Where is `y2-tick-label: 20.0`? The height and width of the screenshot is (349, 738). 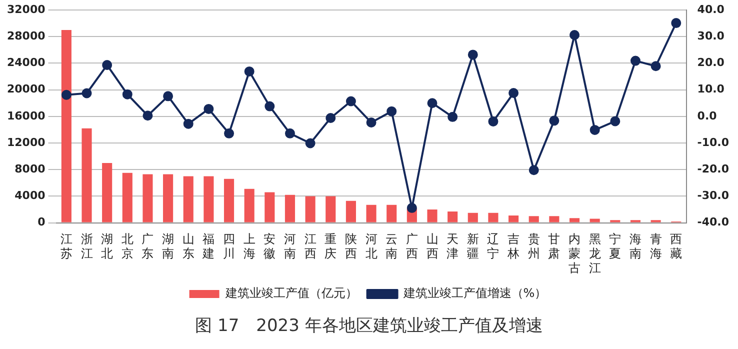
y2-tick-label: 20.0 is located at coordinates (711, 63).